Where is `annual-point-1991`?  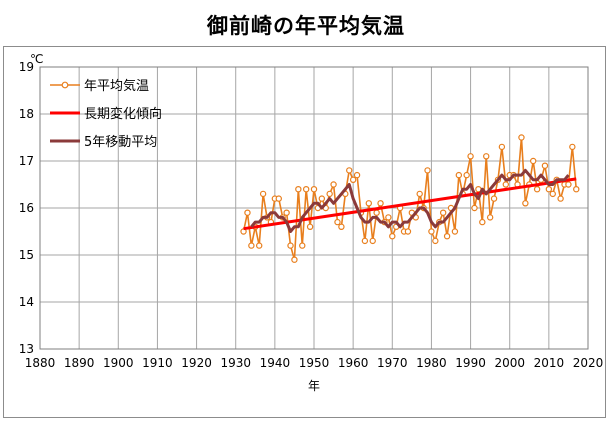
annual-point-1991 is located at coordinates (474, 208).